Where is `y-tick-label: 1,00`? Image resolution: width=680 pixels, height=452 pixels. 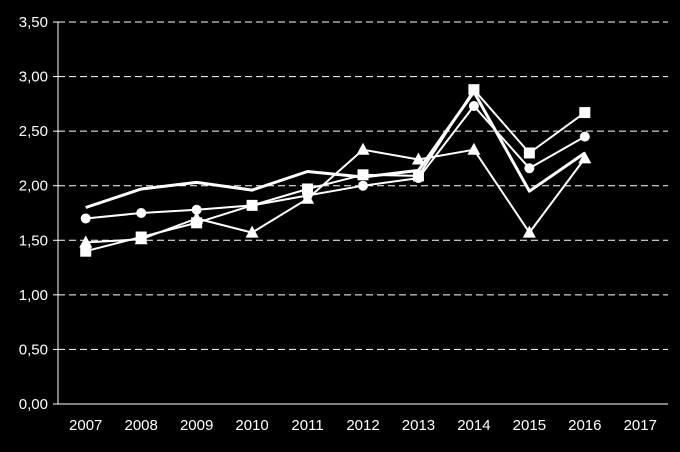
y-tick-label: 1,00 is located at coordinates (33, 295).